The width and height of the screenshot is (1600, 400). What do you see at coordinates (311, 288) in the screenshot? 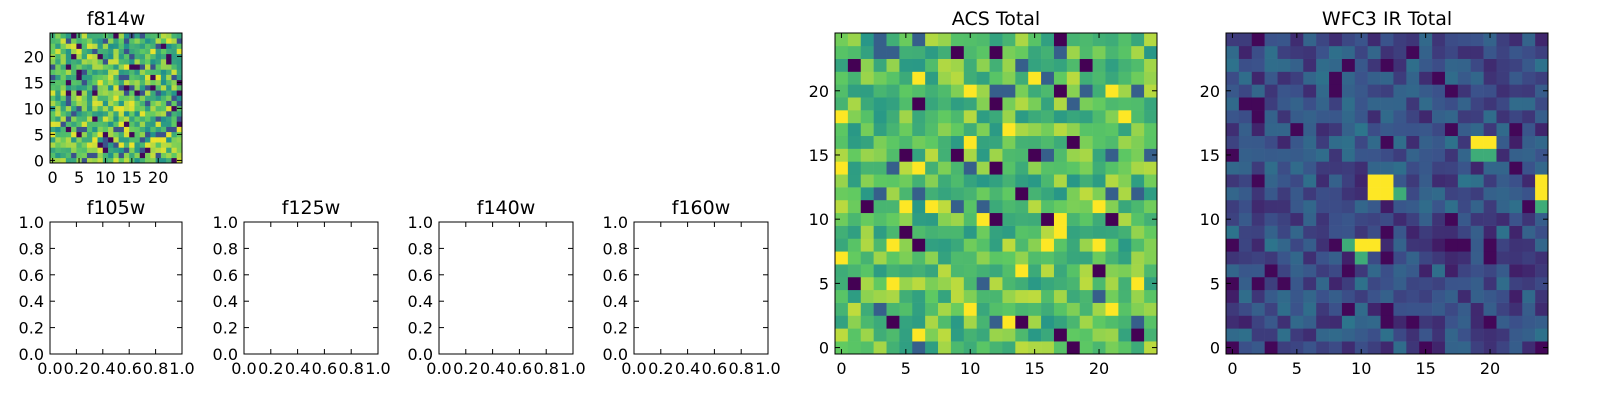
I see `axes-frame` at bounding box center [311, 288].